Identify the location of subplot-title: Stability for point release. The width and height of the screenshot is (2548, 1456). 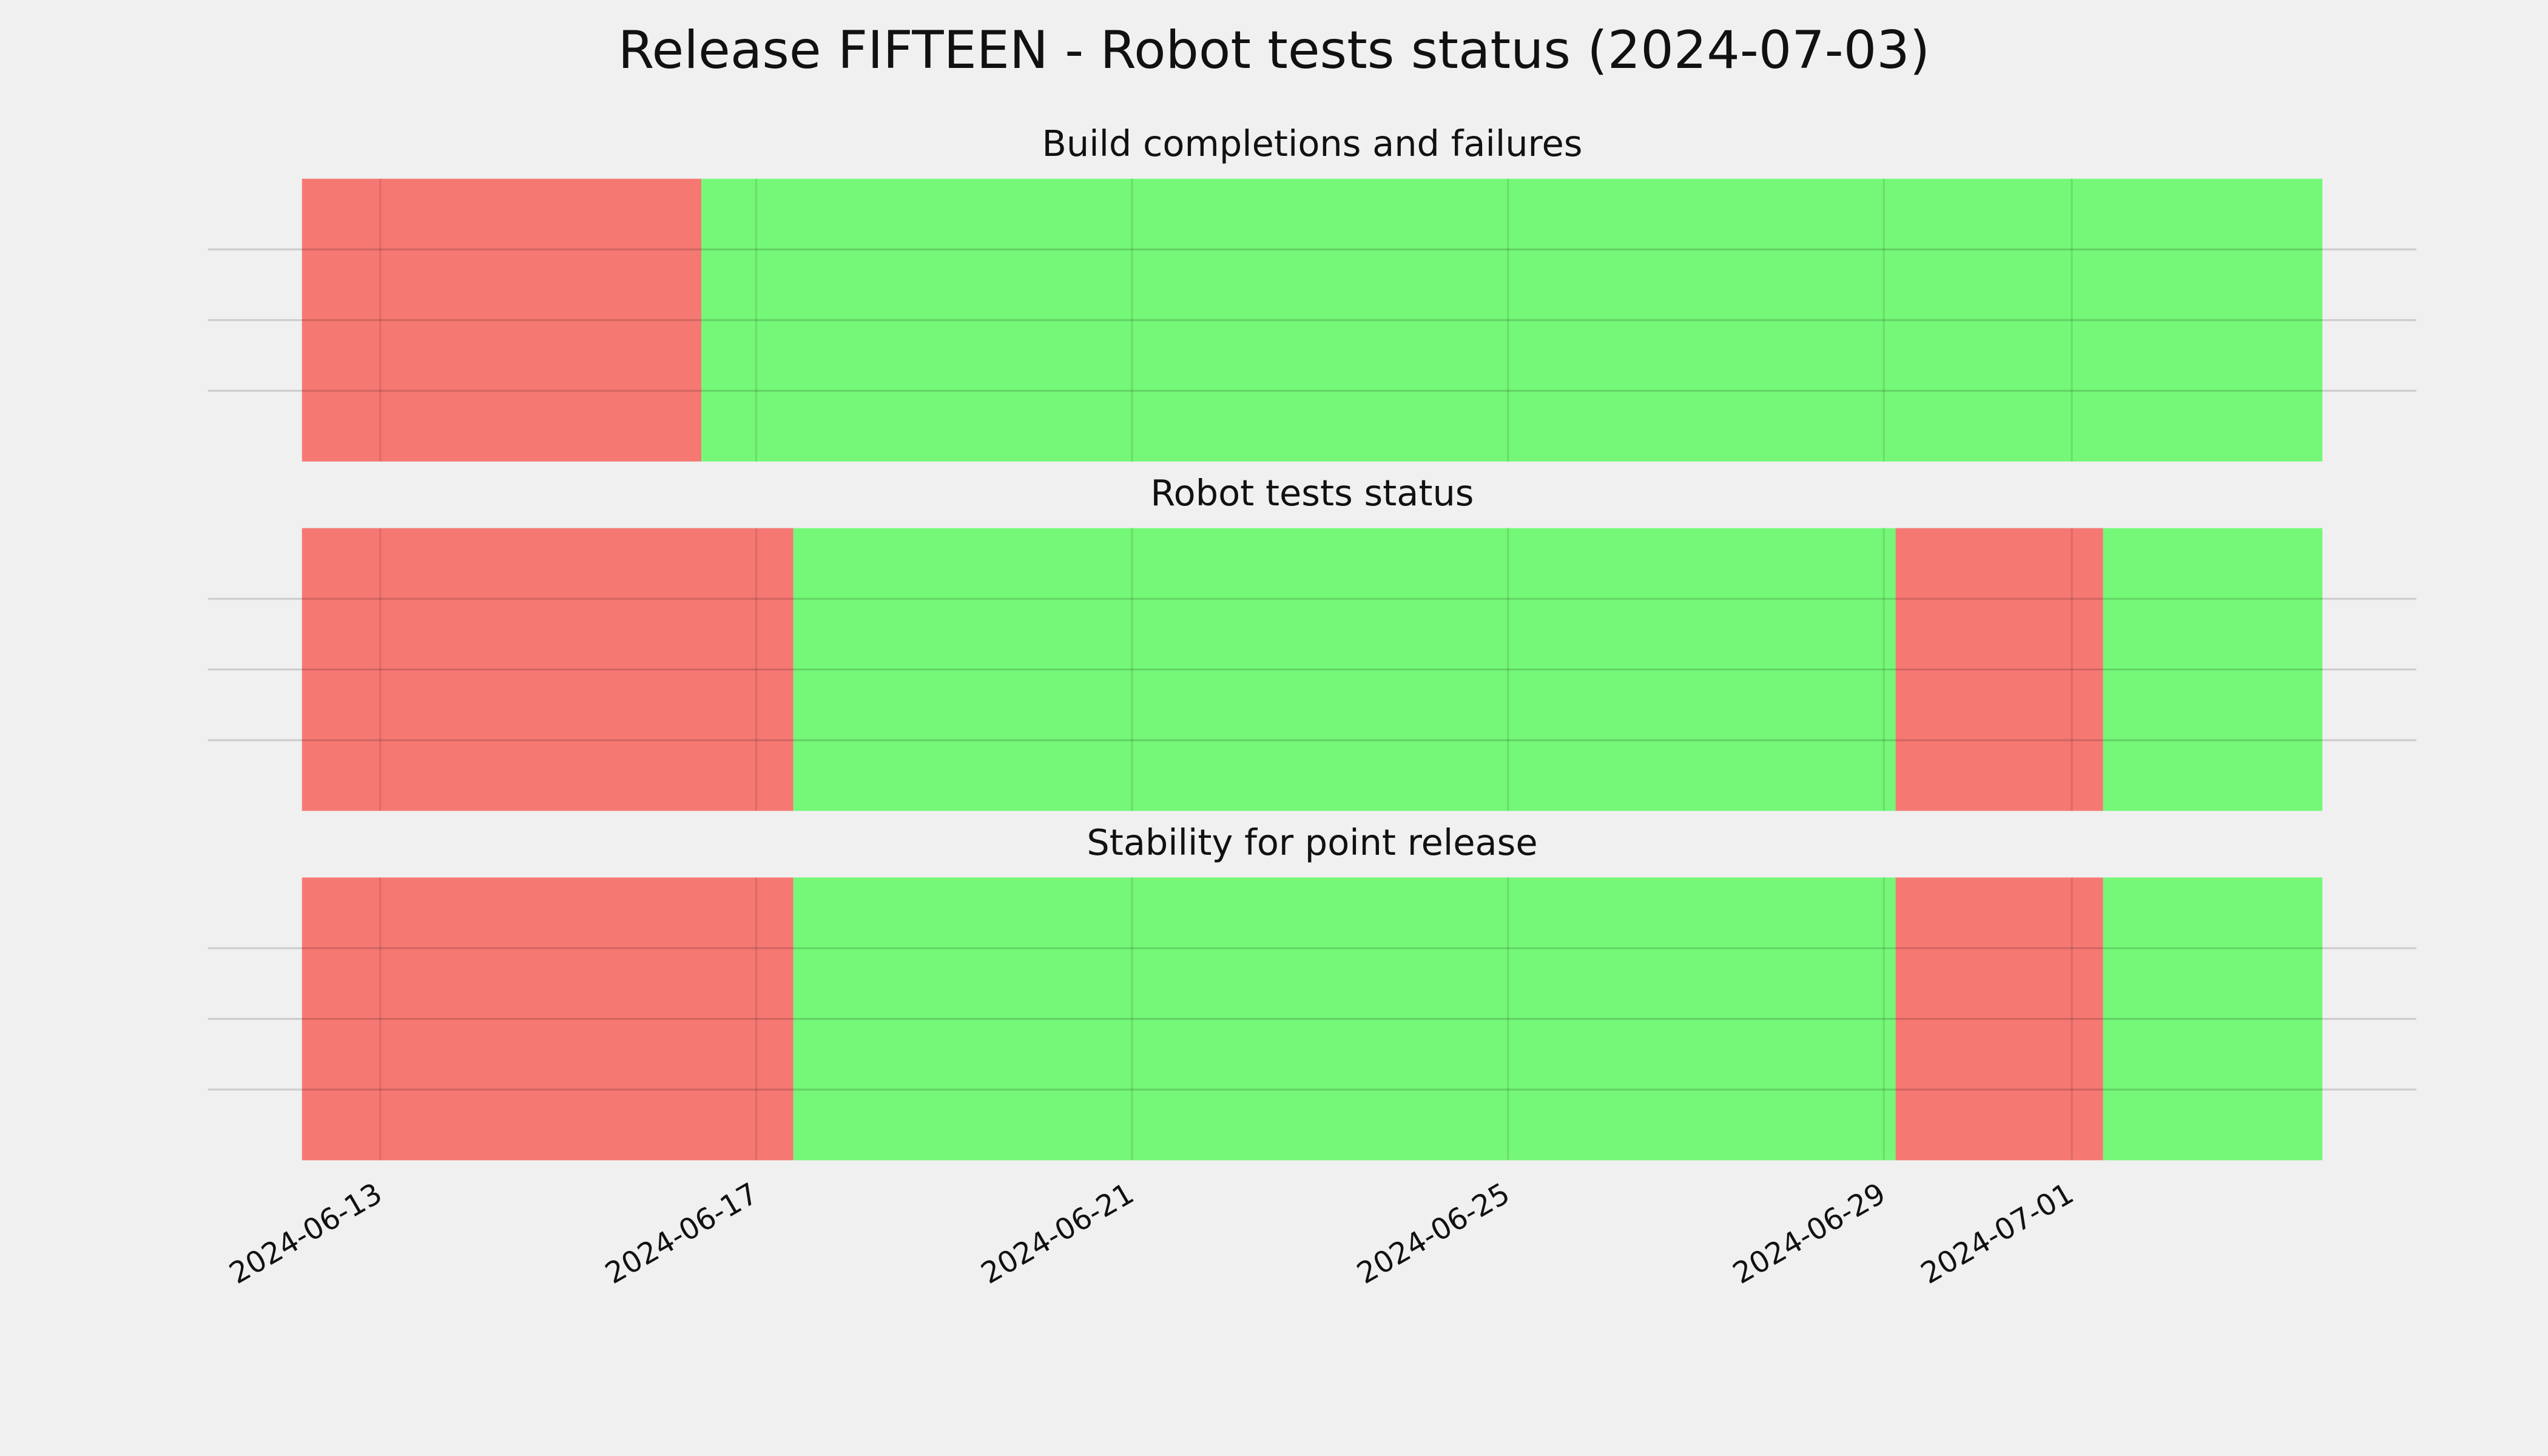
(1312, 842).